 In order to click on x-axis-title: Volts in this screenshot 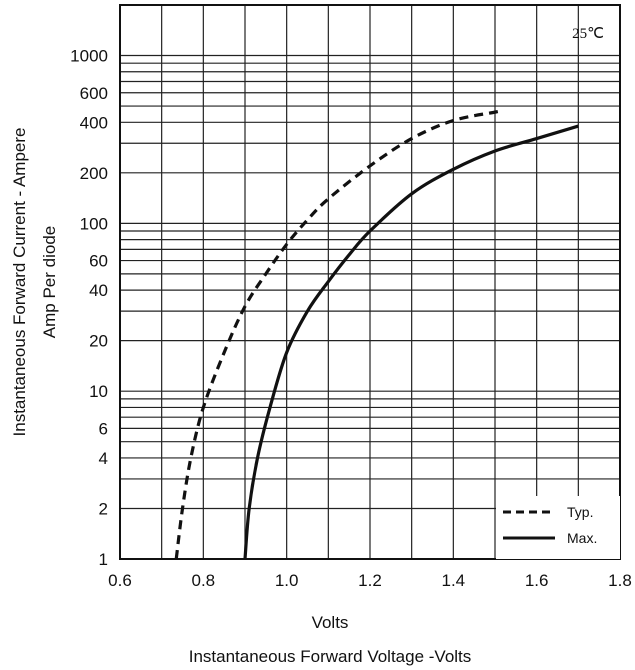, I will do `click(330, 622)`.